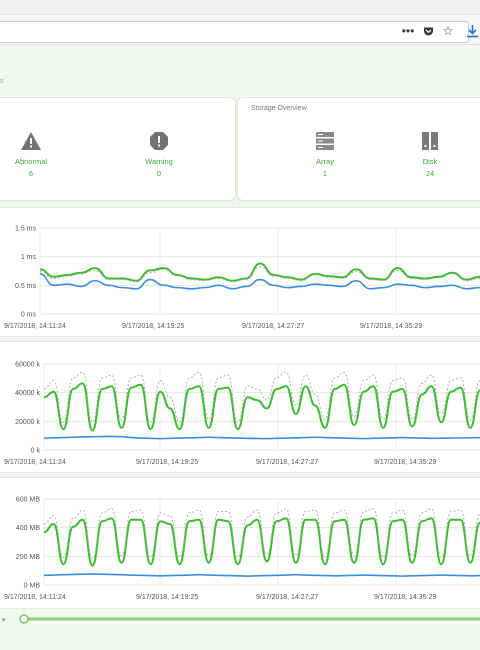  I want to click on stat-value: 1, so click(325, 173).